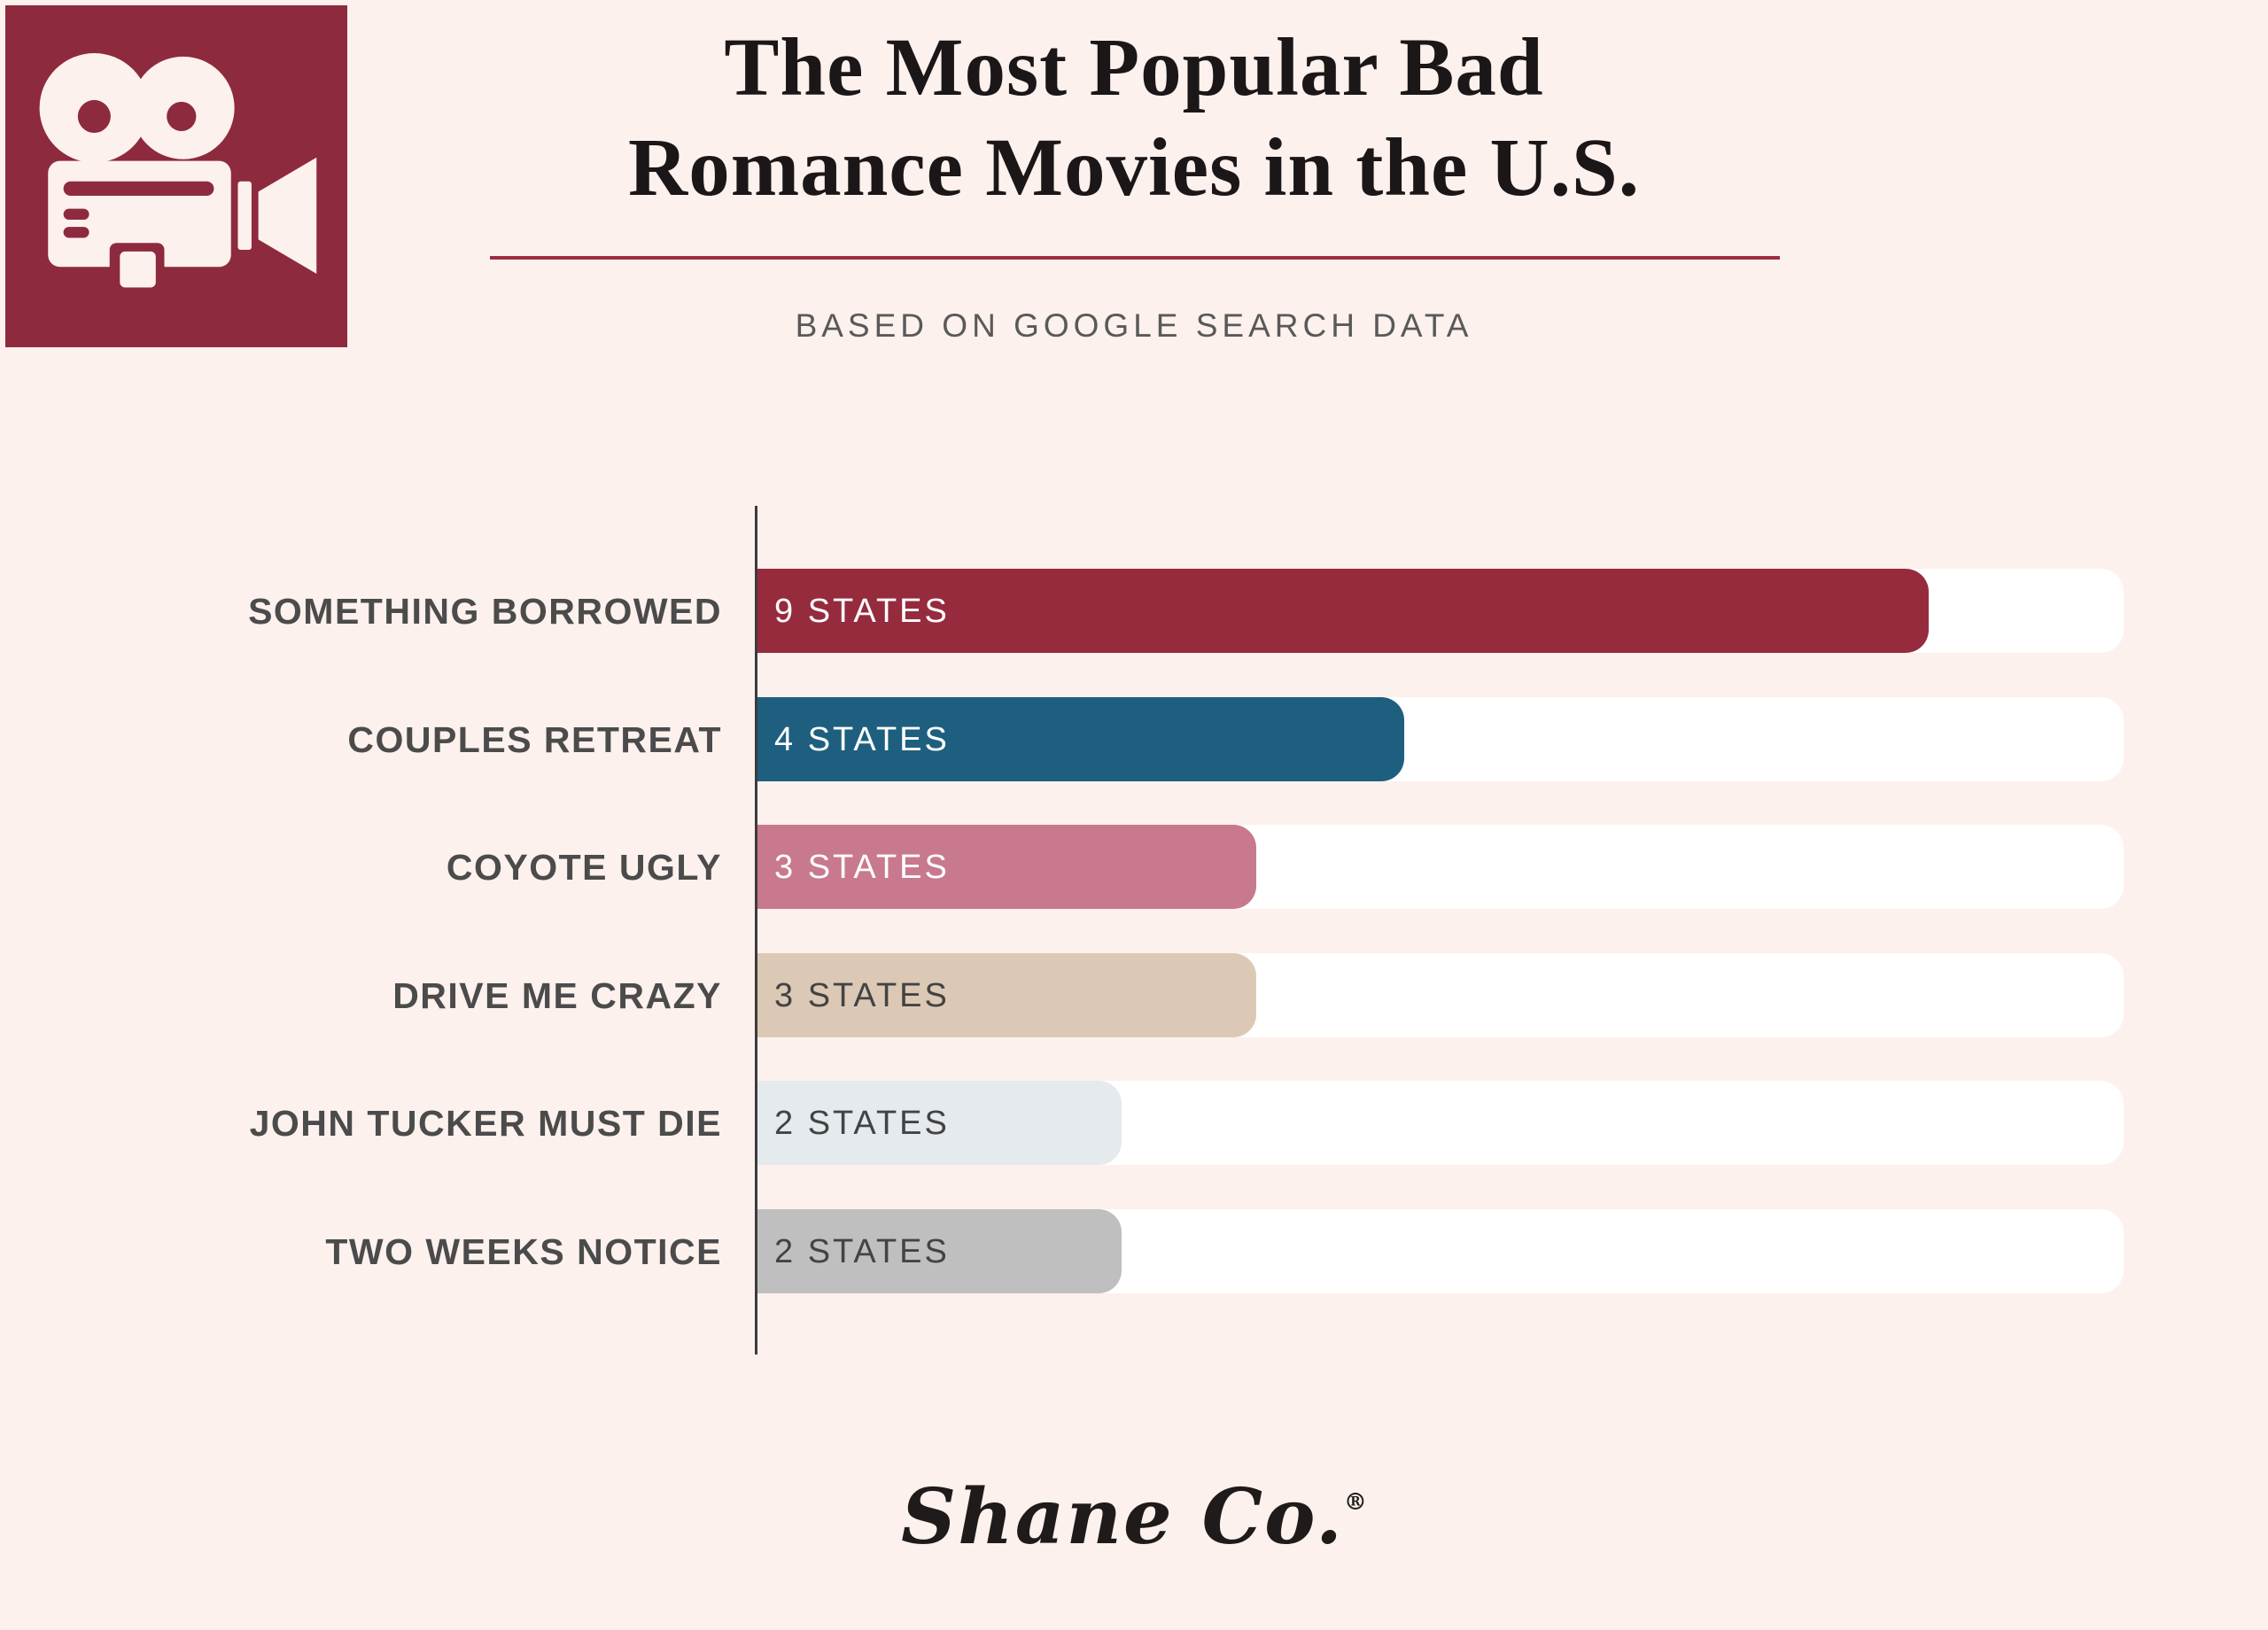 The image size is (2268, 1630). I want to click on movie-camera-icon, so click(178, 171).